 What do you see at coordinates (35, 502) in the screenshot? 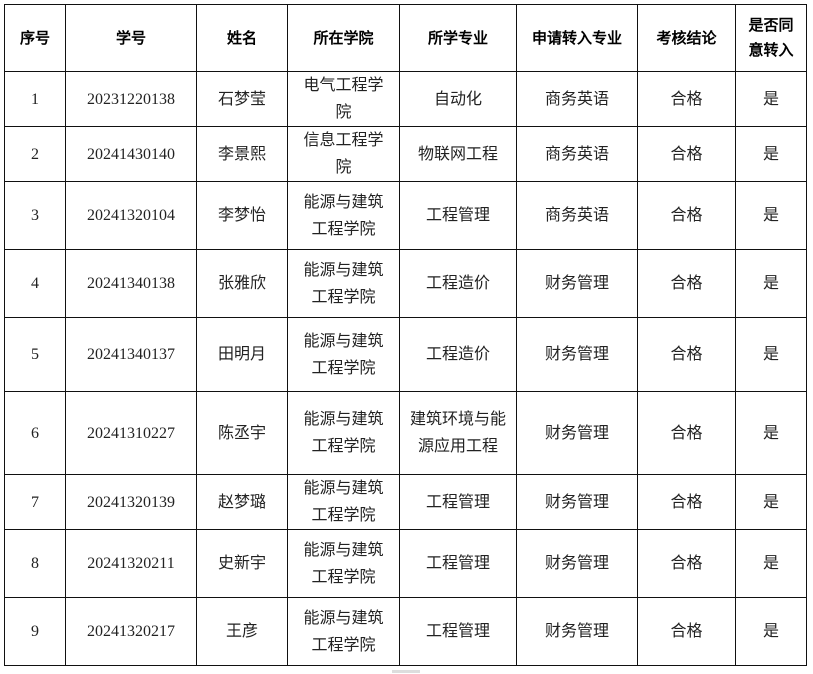
I see `cell-index: 7` at bounding box center [35, 502].